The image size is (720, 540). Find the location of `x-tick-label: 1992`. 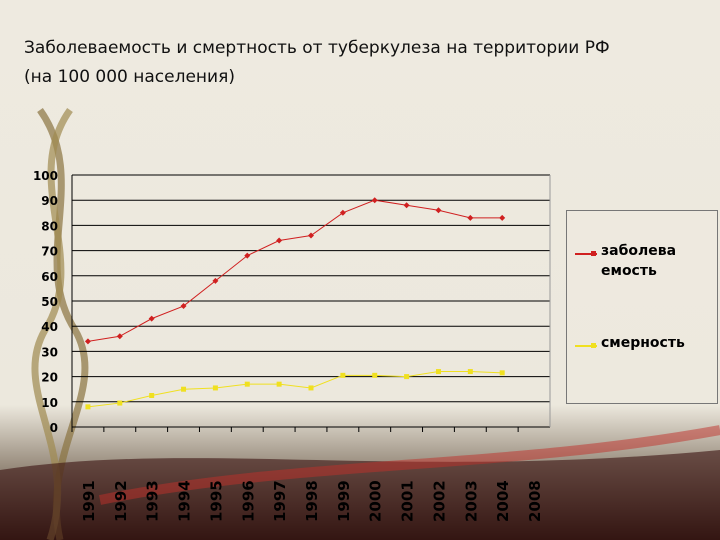

x-tick-label: 1992 is located at coordinates (121, 501).